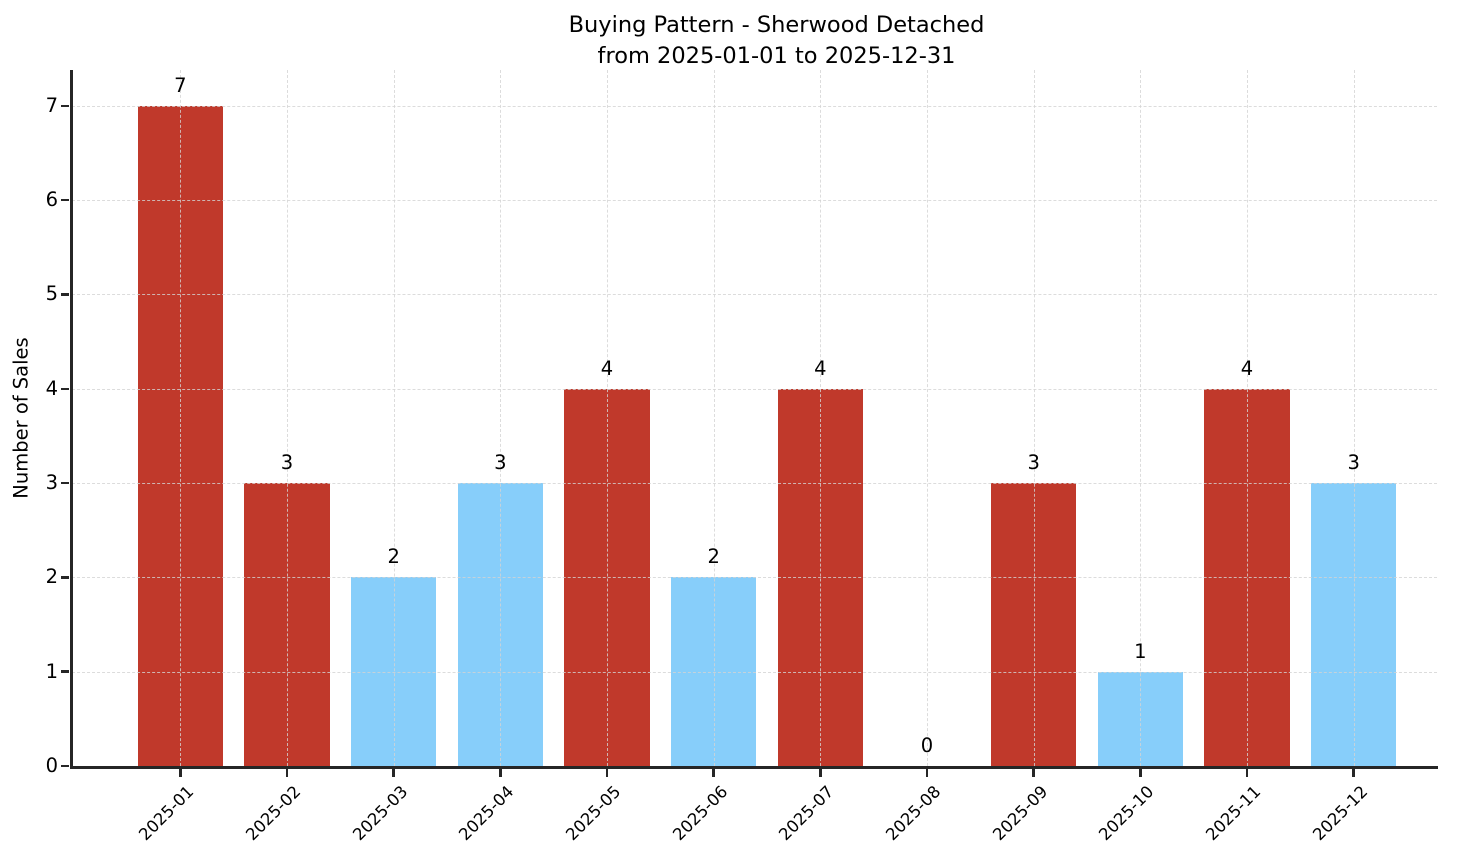 This screenshot has height=863, width=1481. What do you see at coordinates (754, 767) in the screenshot?
I see `x-axis-spine` at bounding box center [754, 767].